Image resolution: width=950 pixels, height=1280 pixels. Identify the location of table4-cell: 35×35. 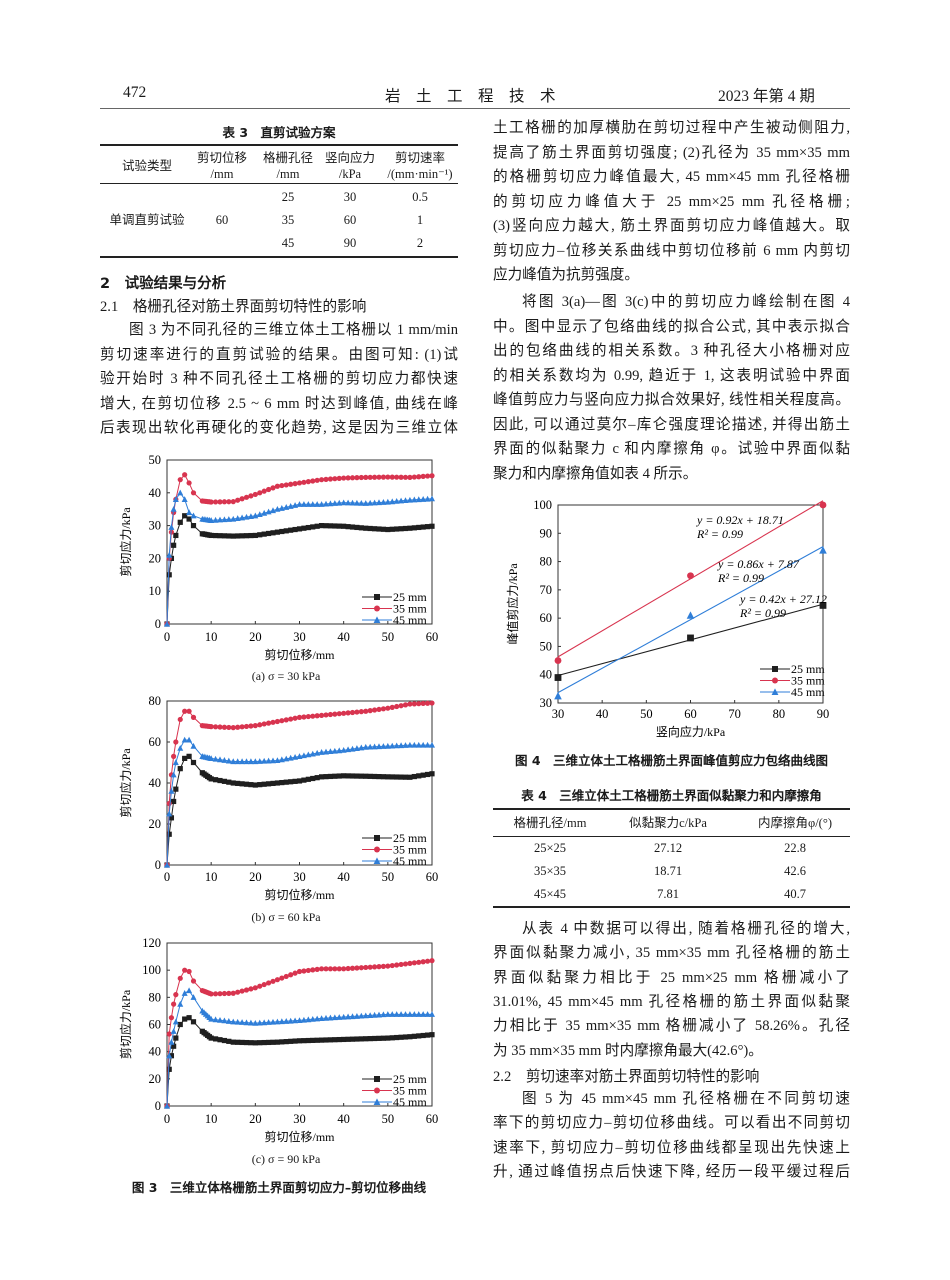
(550, 871).